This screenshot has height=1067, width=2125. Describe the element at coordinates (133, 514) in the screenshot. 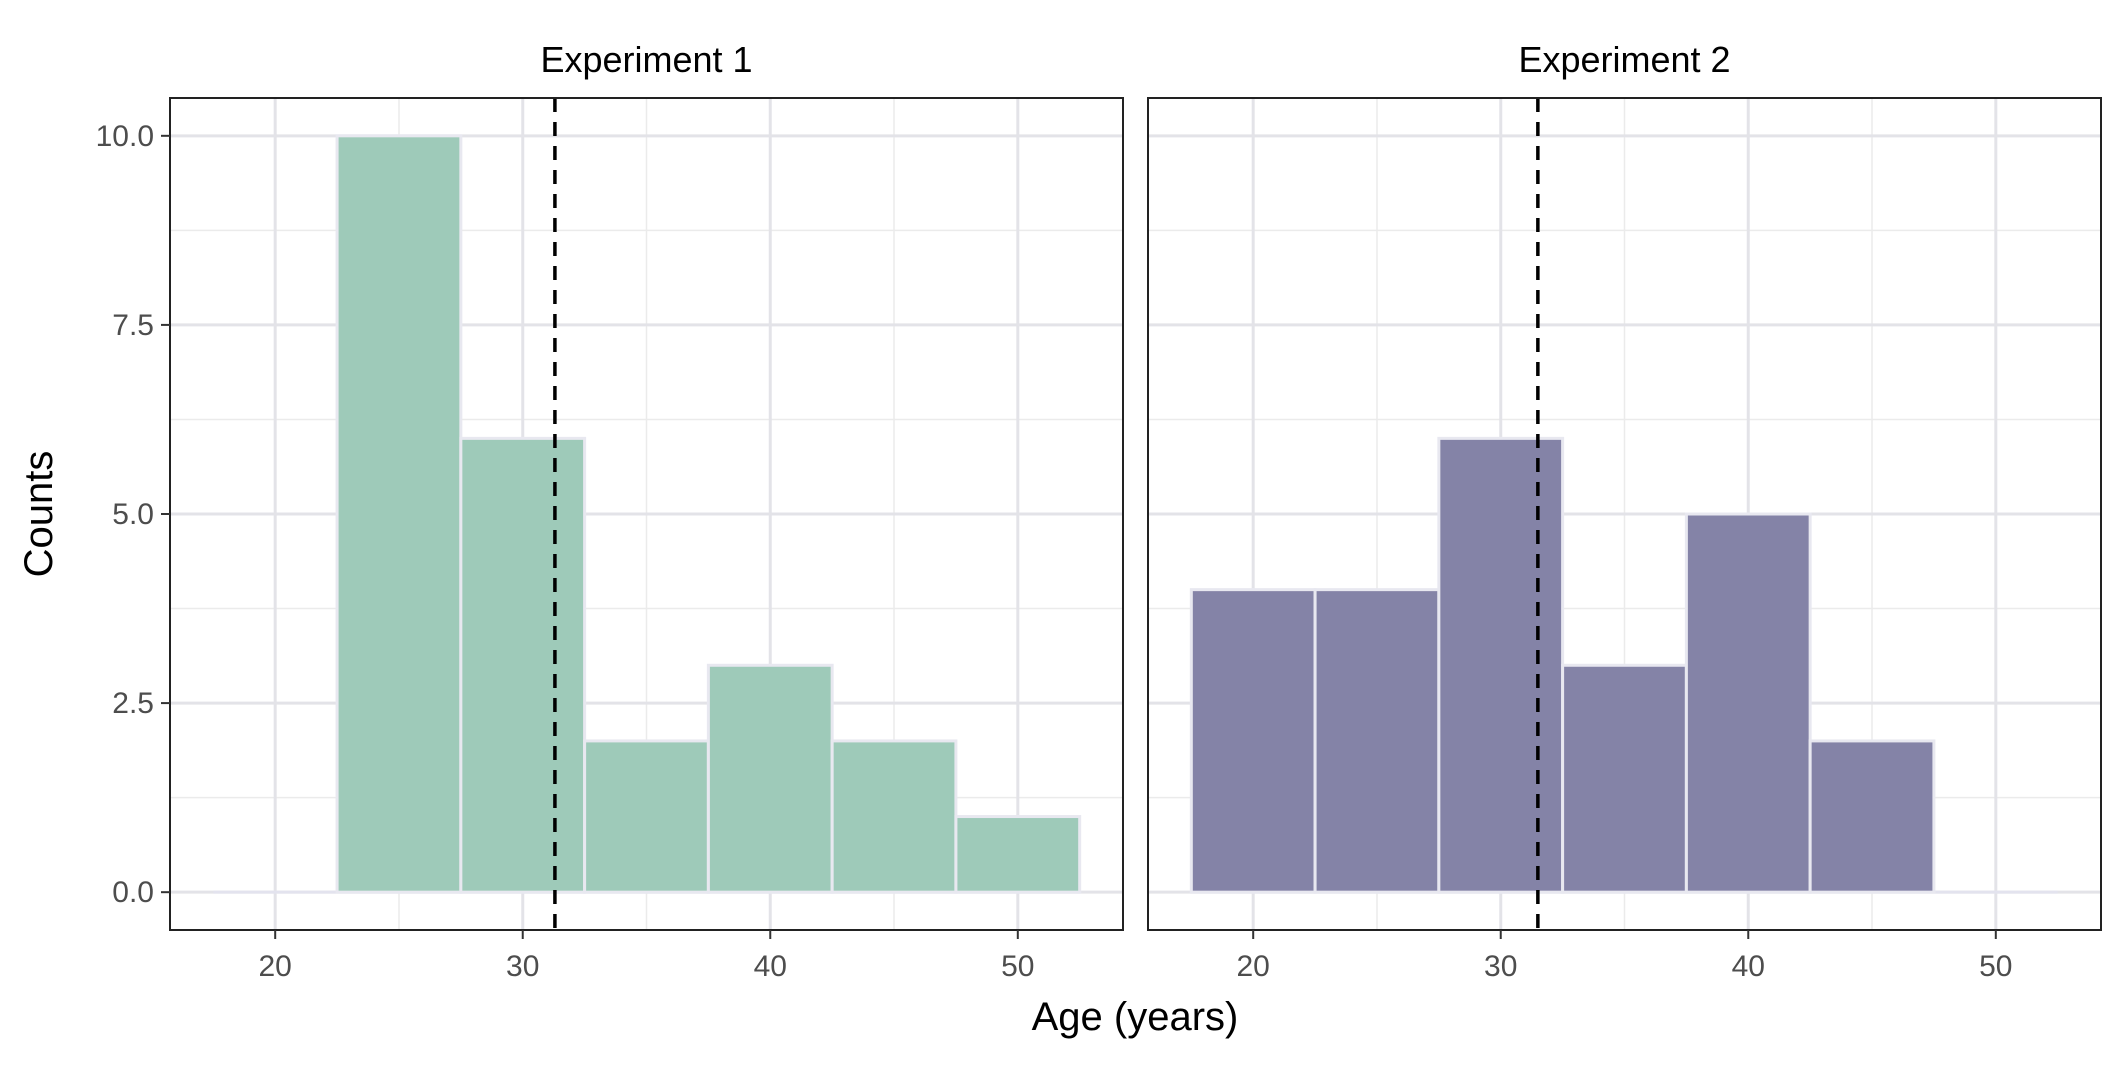

I see `y-tick-label: 5.0` at that location.